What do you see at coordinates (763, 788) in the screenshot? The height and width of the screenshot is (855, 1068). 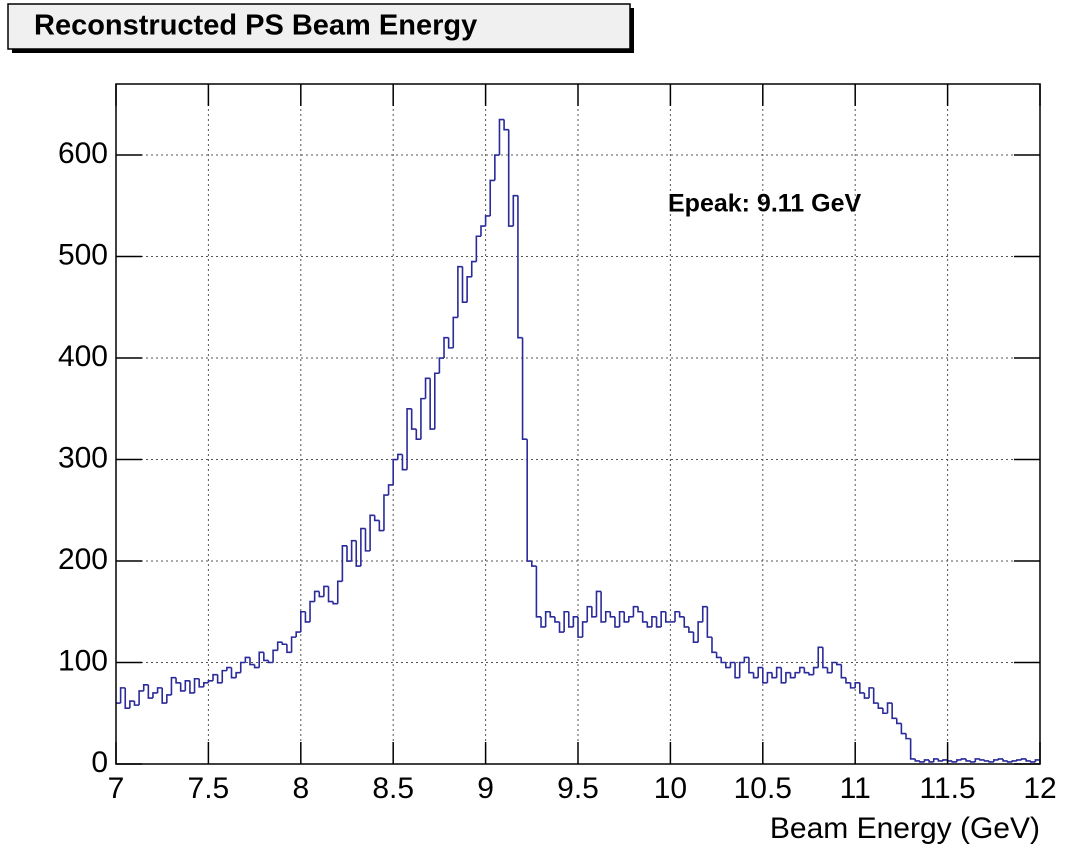 I see `x-tick-label: 10.5` at bounding box center [763, 788].